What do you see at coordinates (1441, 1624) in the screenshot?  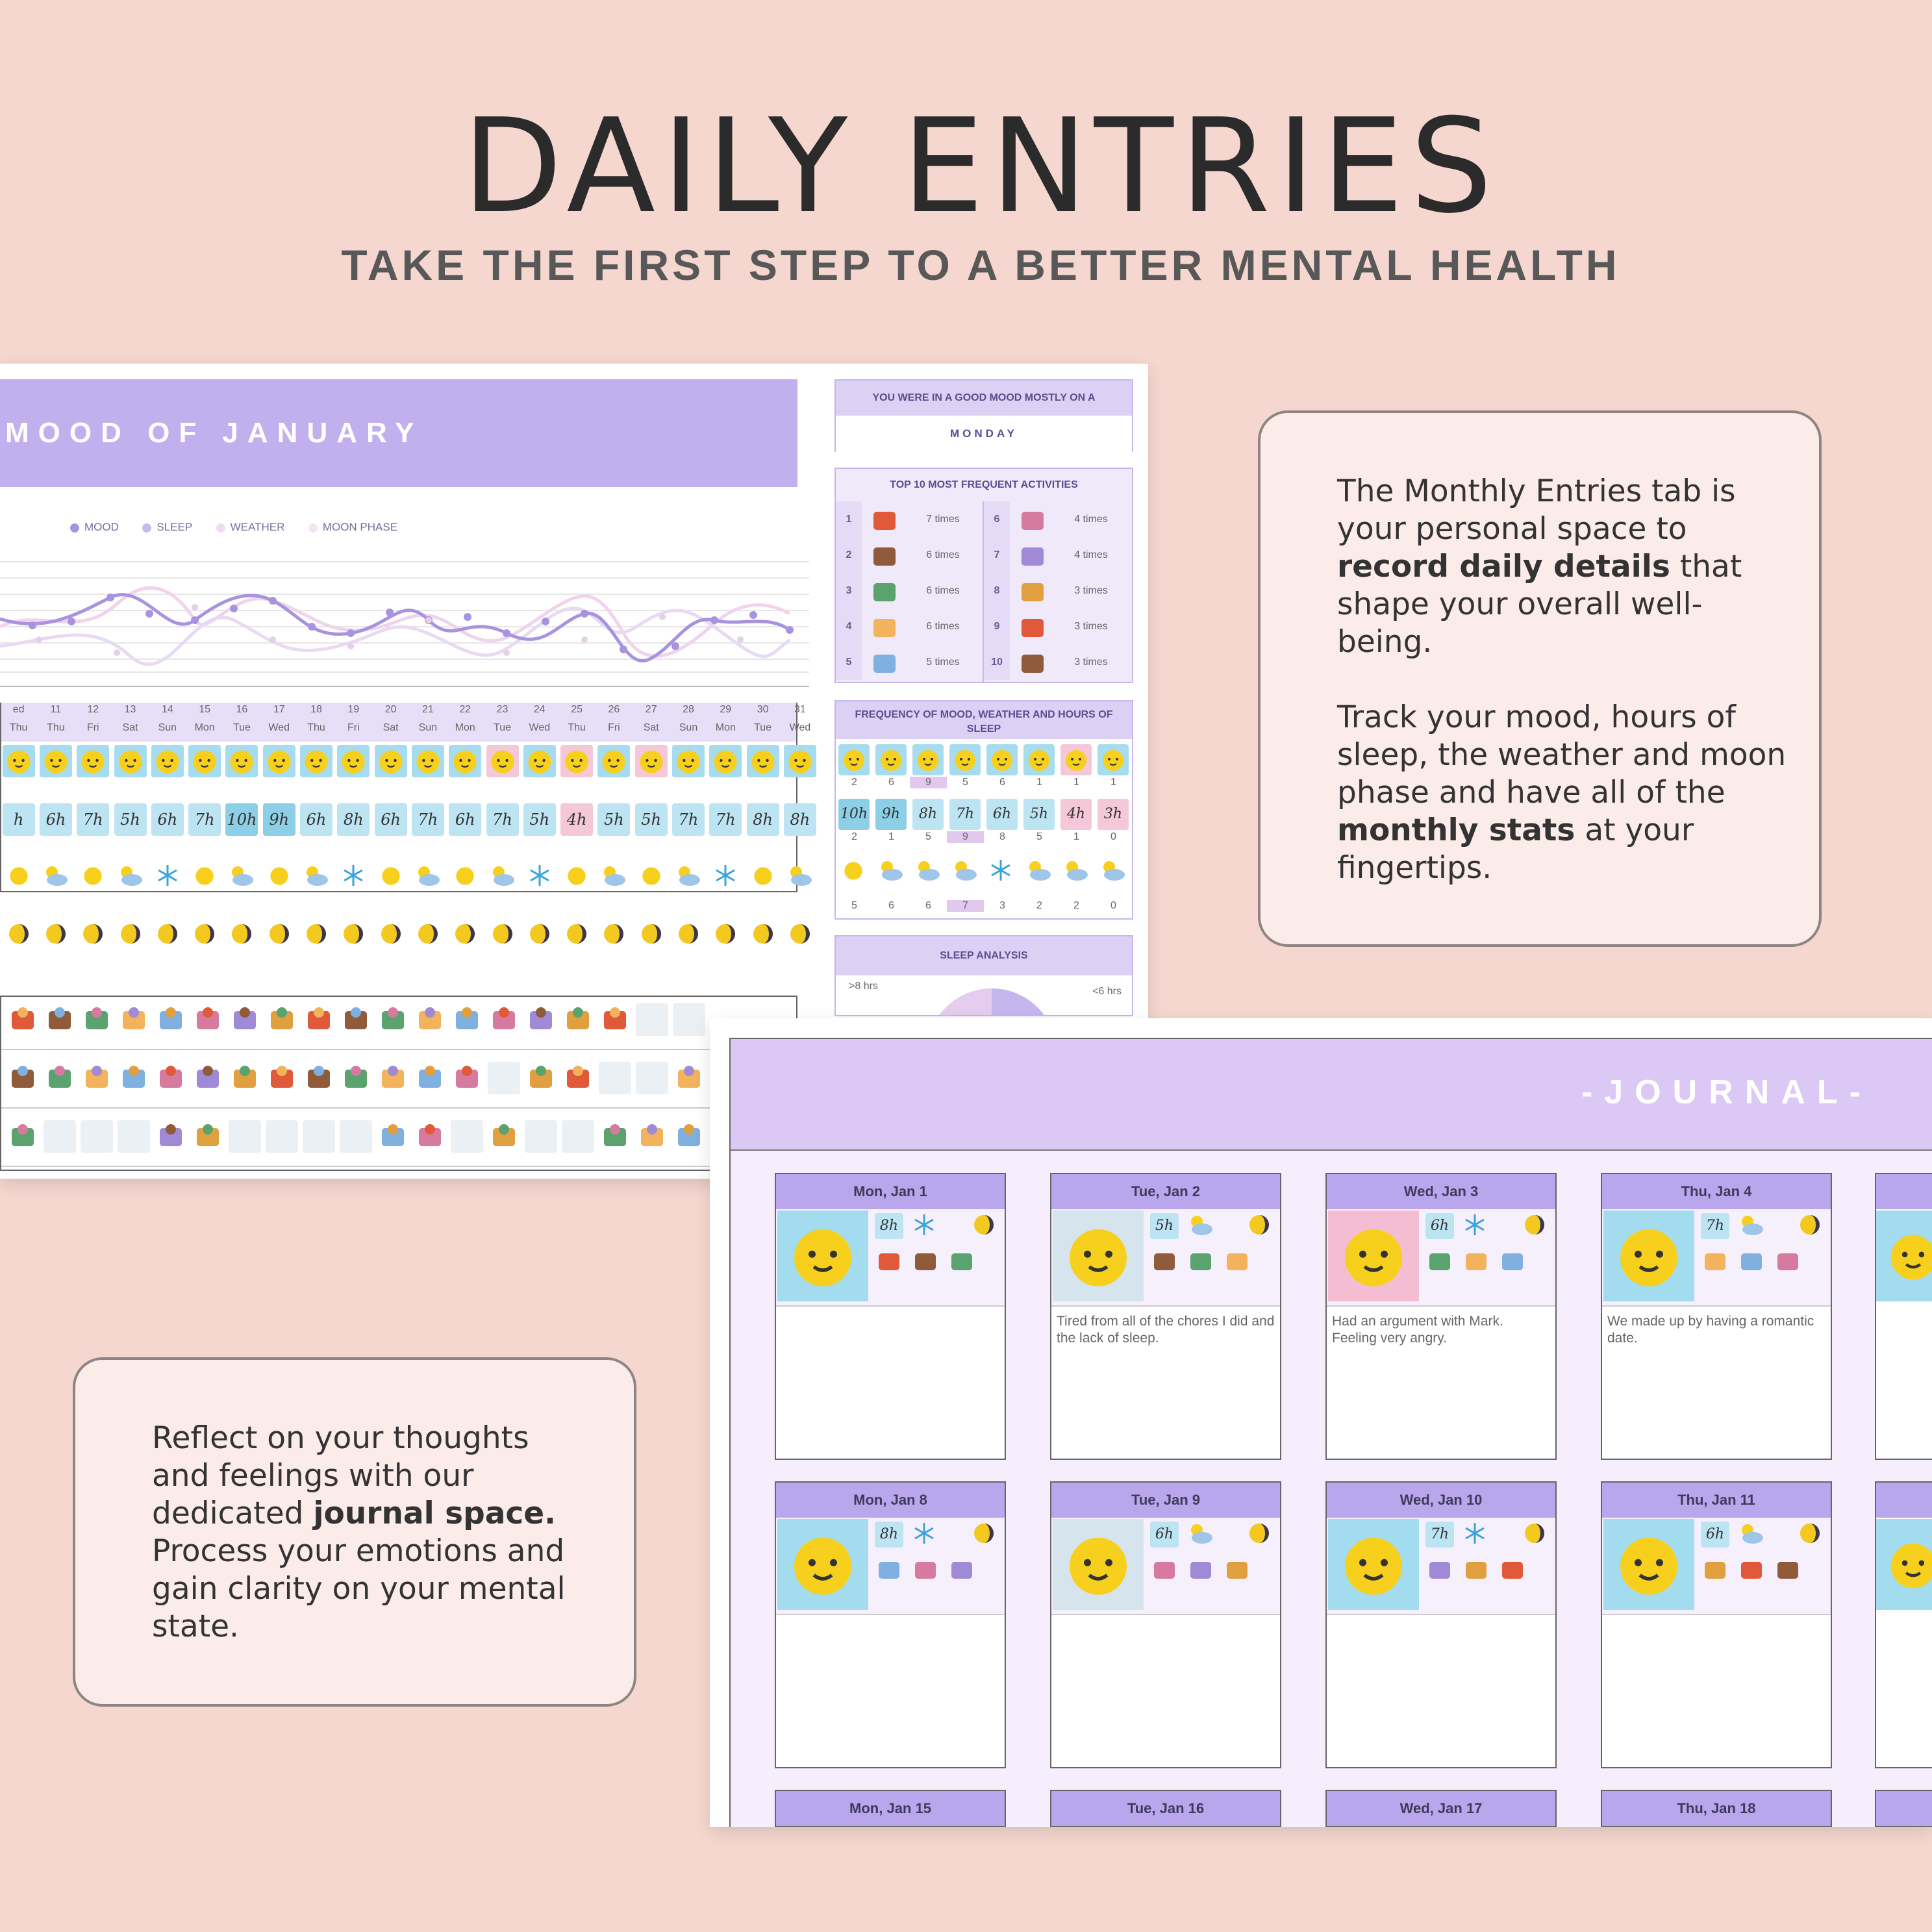 I see `journal-entry-card: Wed, Jan 10 7h` at bounding box center [1441, 1624].